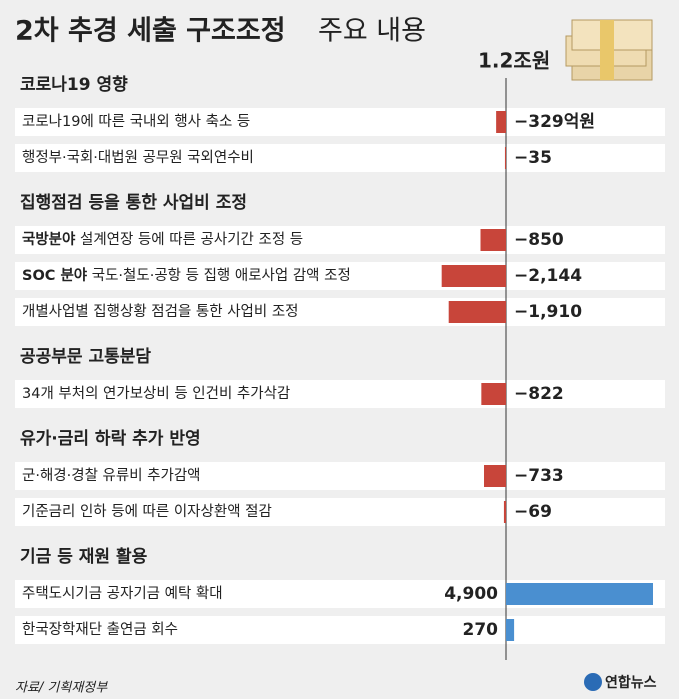 Image resolution: width=679 pixels, height=699 pixels. I want to click on row-label-text: 개별사업별 집행상황 점검을 통한 사업비 조정, so click(160, 311).